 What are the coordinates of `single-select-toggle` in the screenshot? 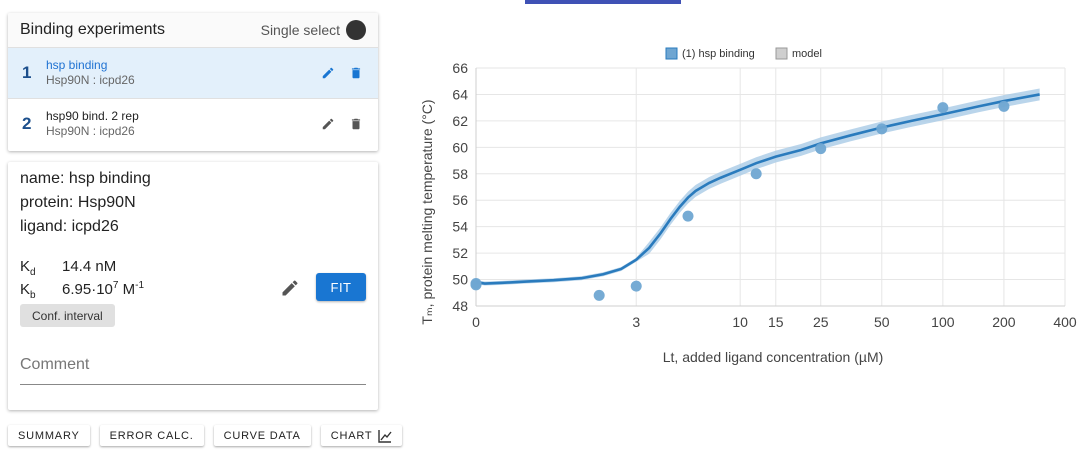 It's located at (356, 30).